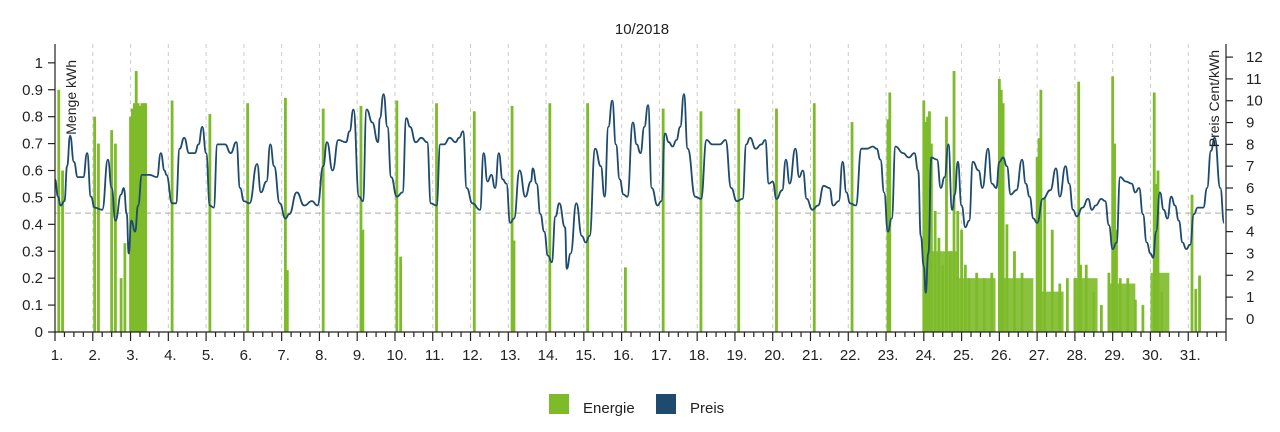 This screenshot has height=432, width=1280. What do you see at coordinates (1152, 355) in the screenshot?
I see `x-tick-label: 30.` at bounding box center [1152, 355].